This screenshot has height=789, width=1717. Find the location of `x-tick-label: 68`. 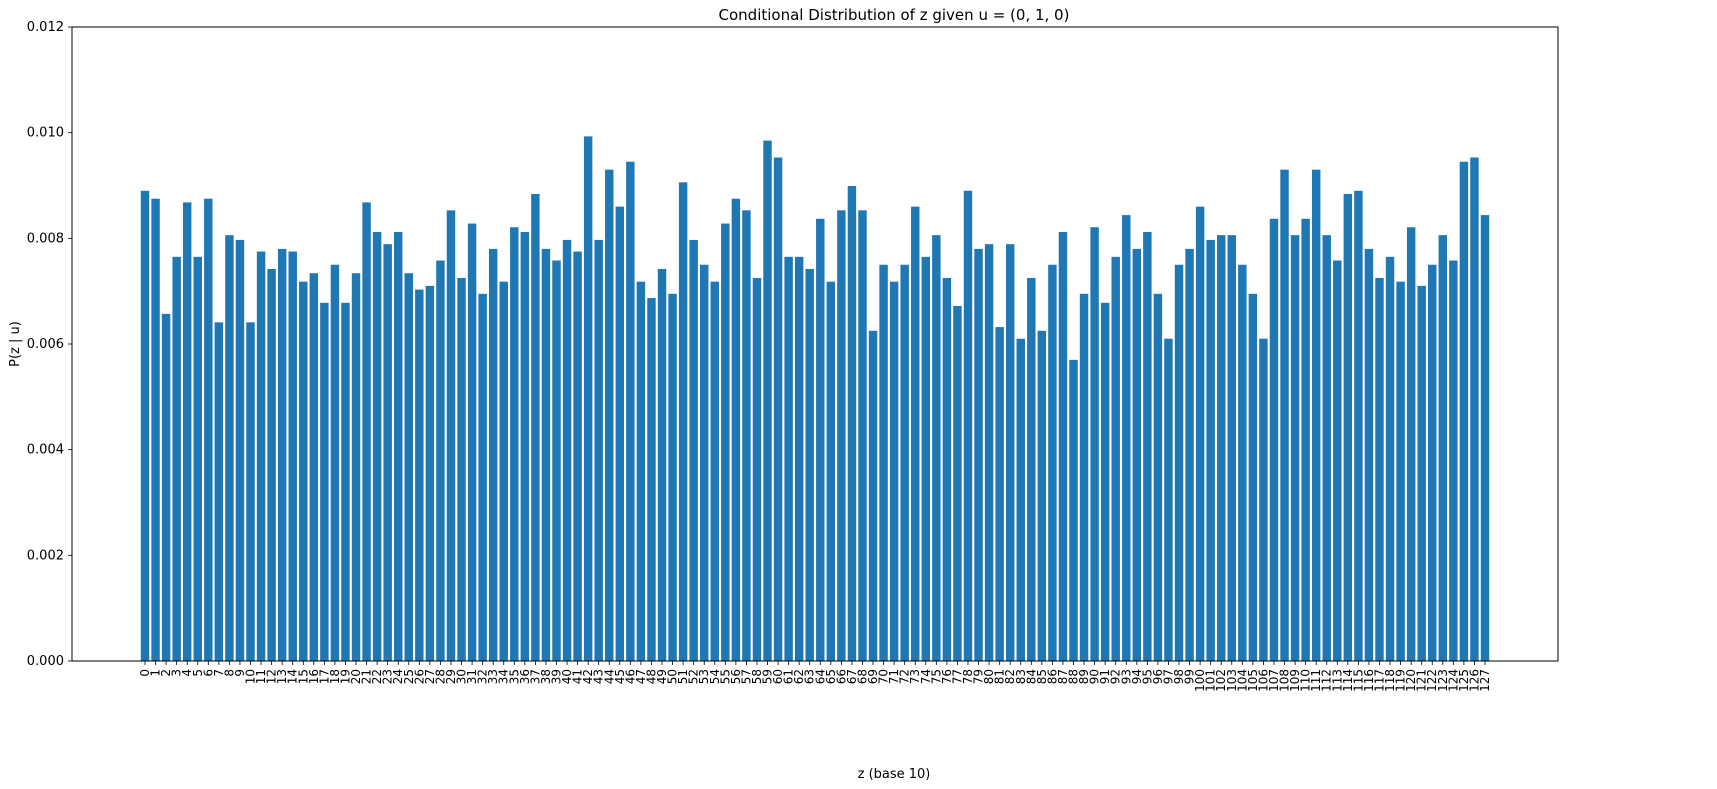

x-tick-label: 68 is located at coordinates (862, 676).